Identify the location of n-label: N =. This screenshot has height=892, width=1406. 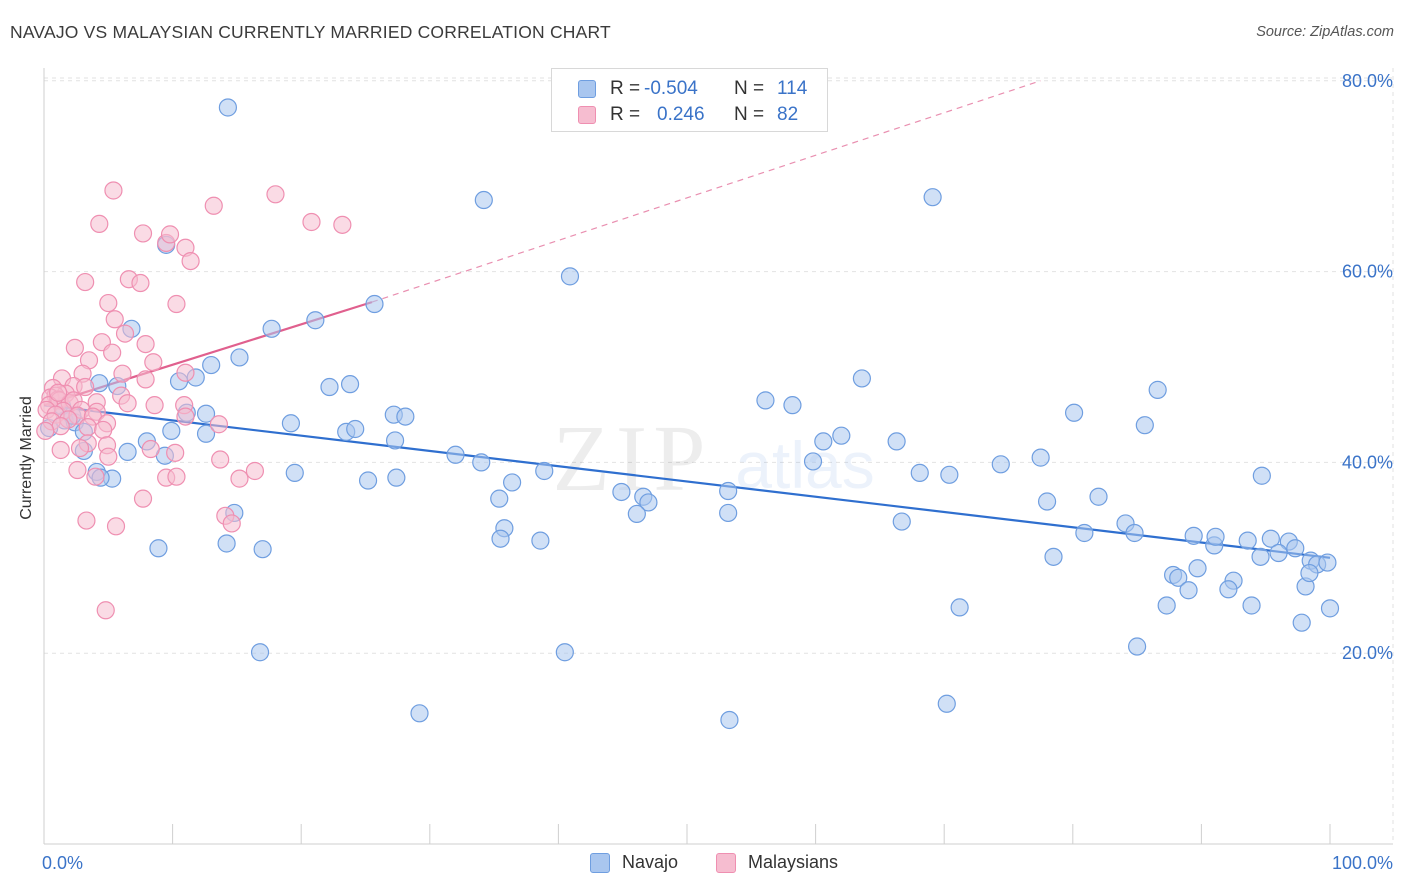
(749, 114).